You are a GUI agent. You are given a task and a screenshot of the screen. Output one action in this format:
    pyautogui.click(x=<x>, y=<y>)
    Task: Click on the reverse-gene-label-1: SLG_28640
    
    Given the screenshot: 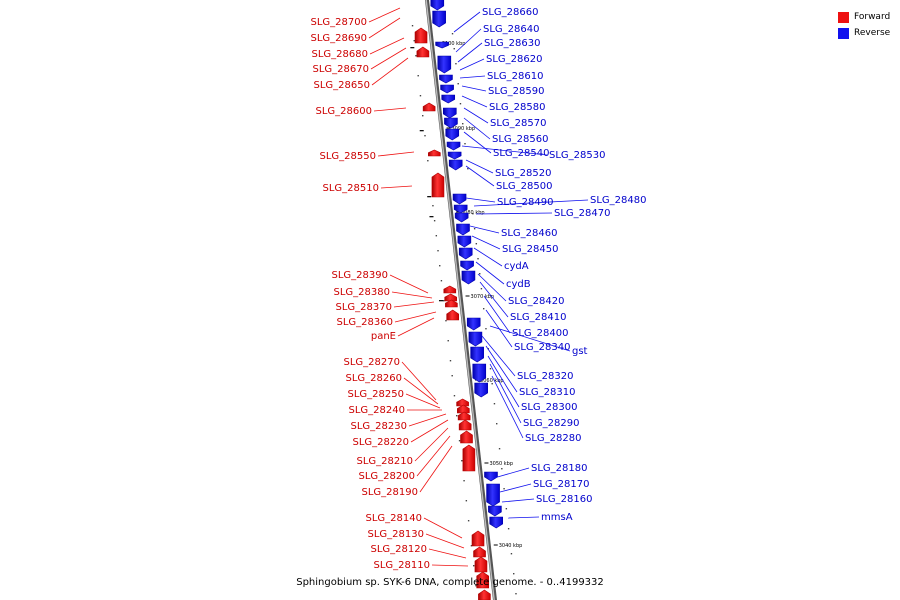 What is the action you would take?
    pyautogui.click(x=511, y=29)
    